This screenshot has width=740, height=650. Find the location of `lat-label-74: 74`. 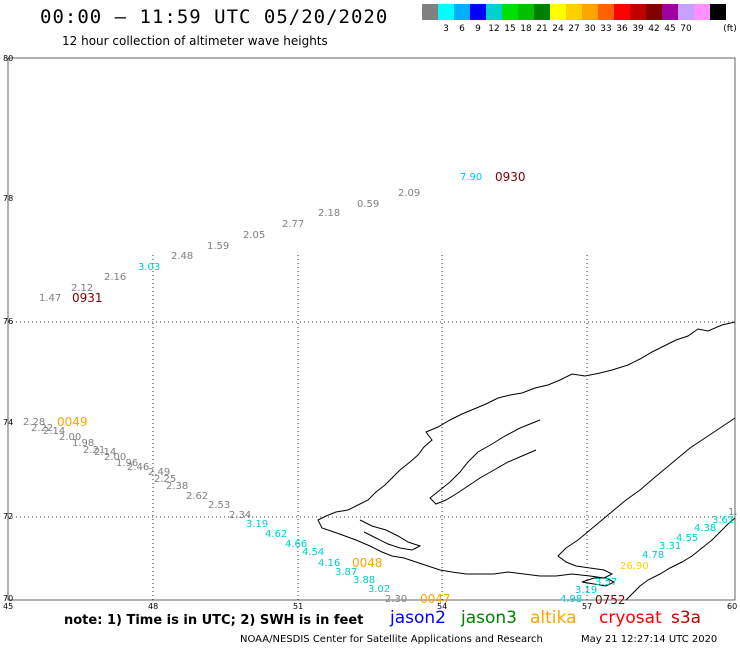

lat-label-74: 74 is located at coordinates (8, 422).